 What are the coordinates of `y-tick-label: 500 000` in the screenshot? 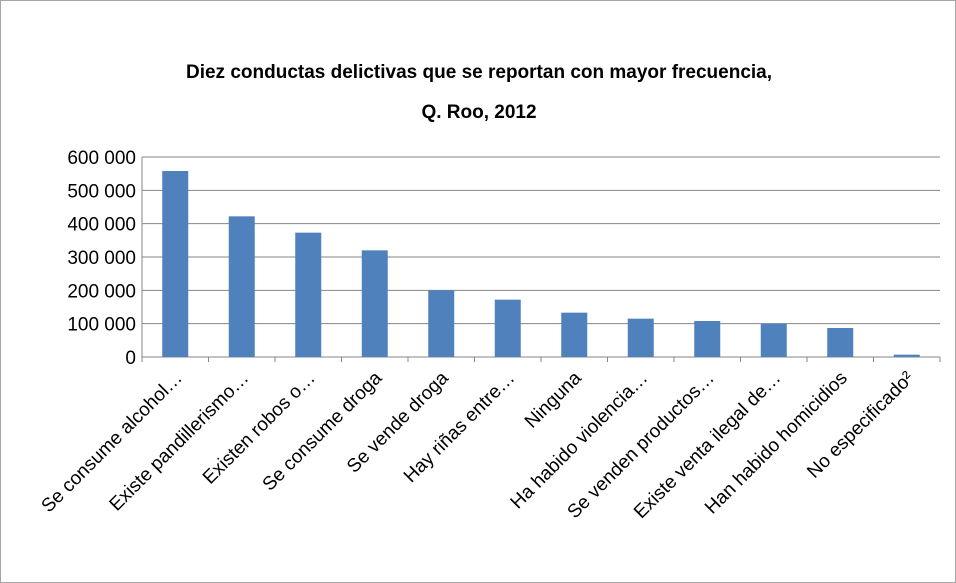 It's located at (101, 191).